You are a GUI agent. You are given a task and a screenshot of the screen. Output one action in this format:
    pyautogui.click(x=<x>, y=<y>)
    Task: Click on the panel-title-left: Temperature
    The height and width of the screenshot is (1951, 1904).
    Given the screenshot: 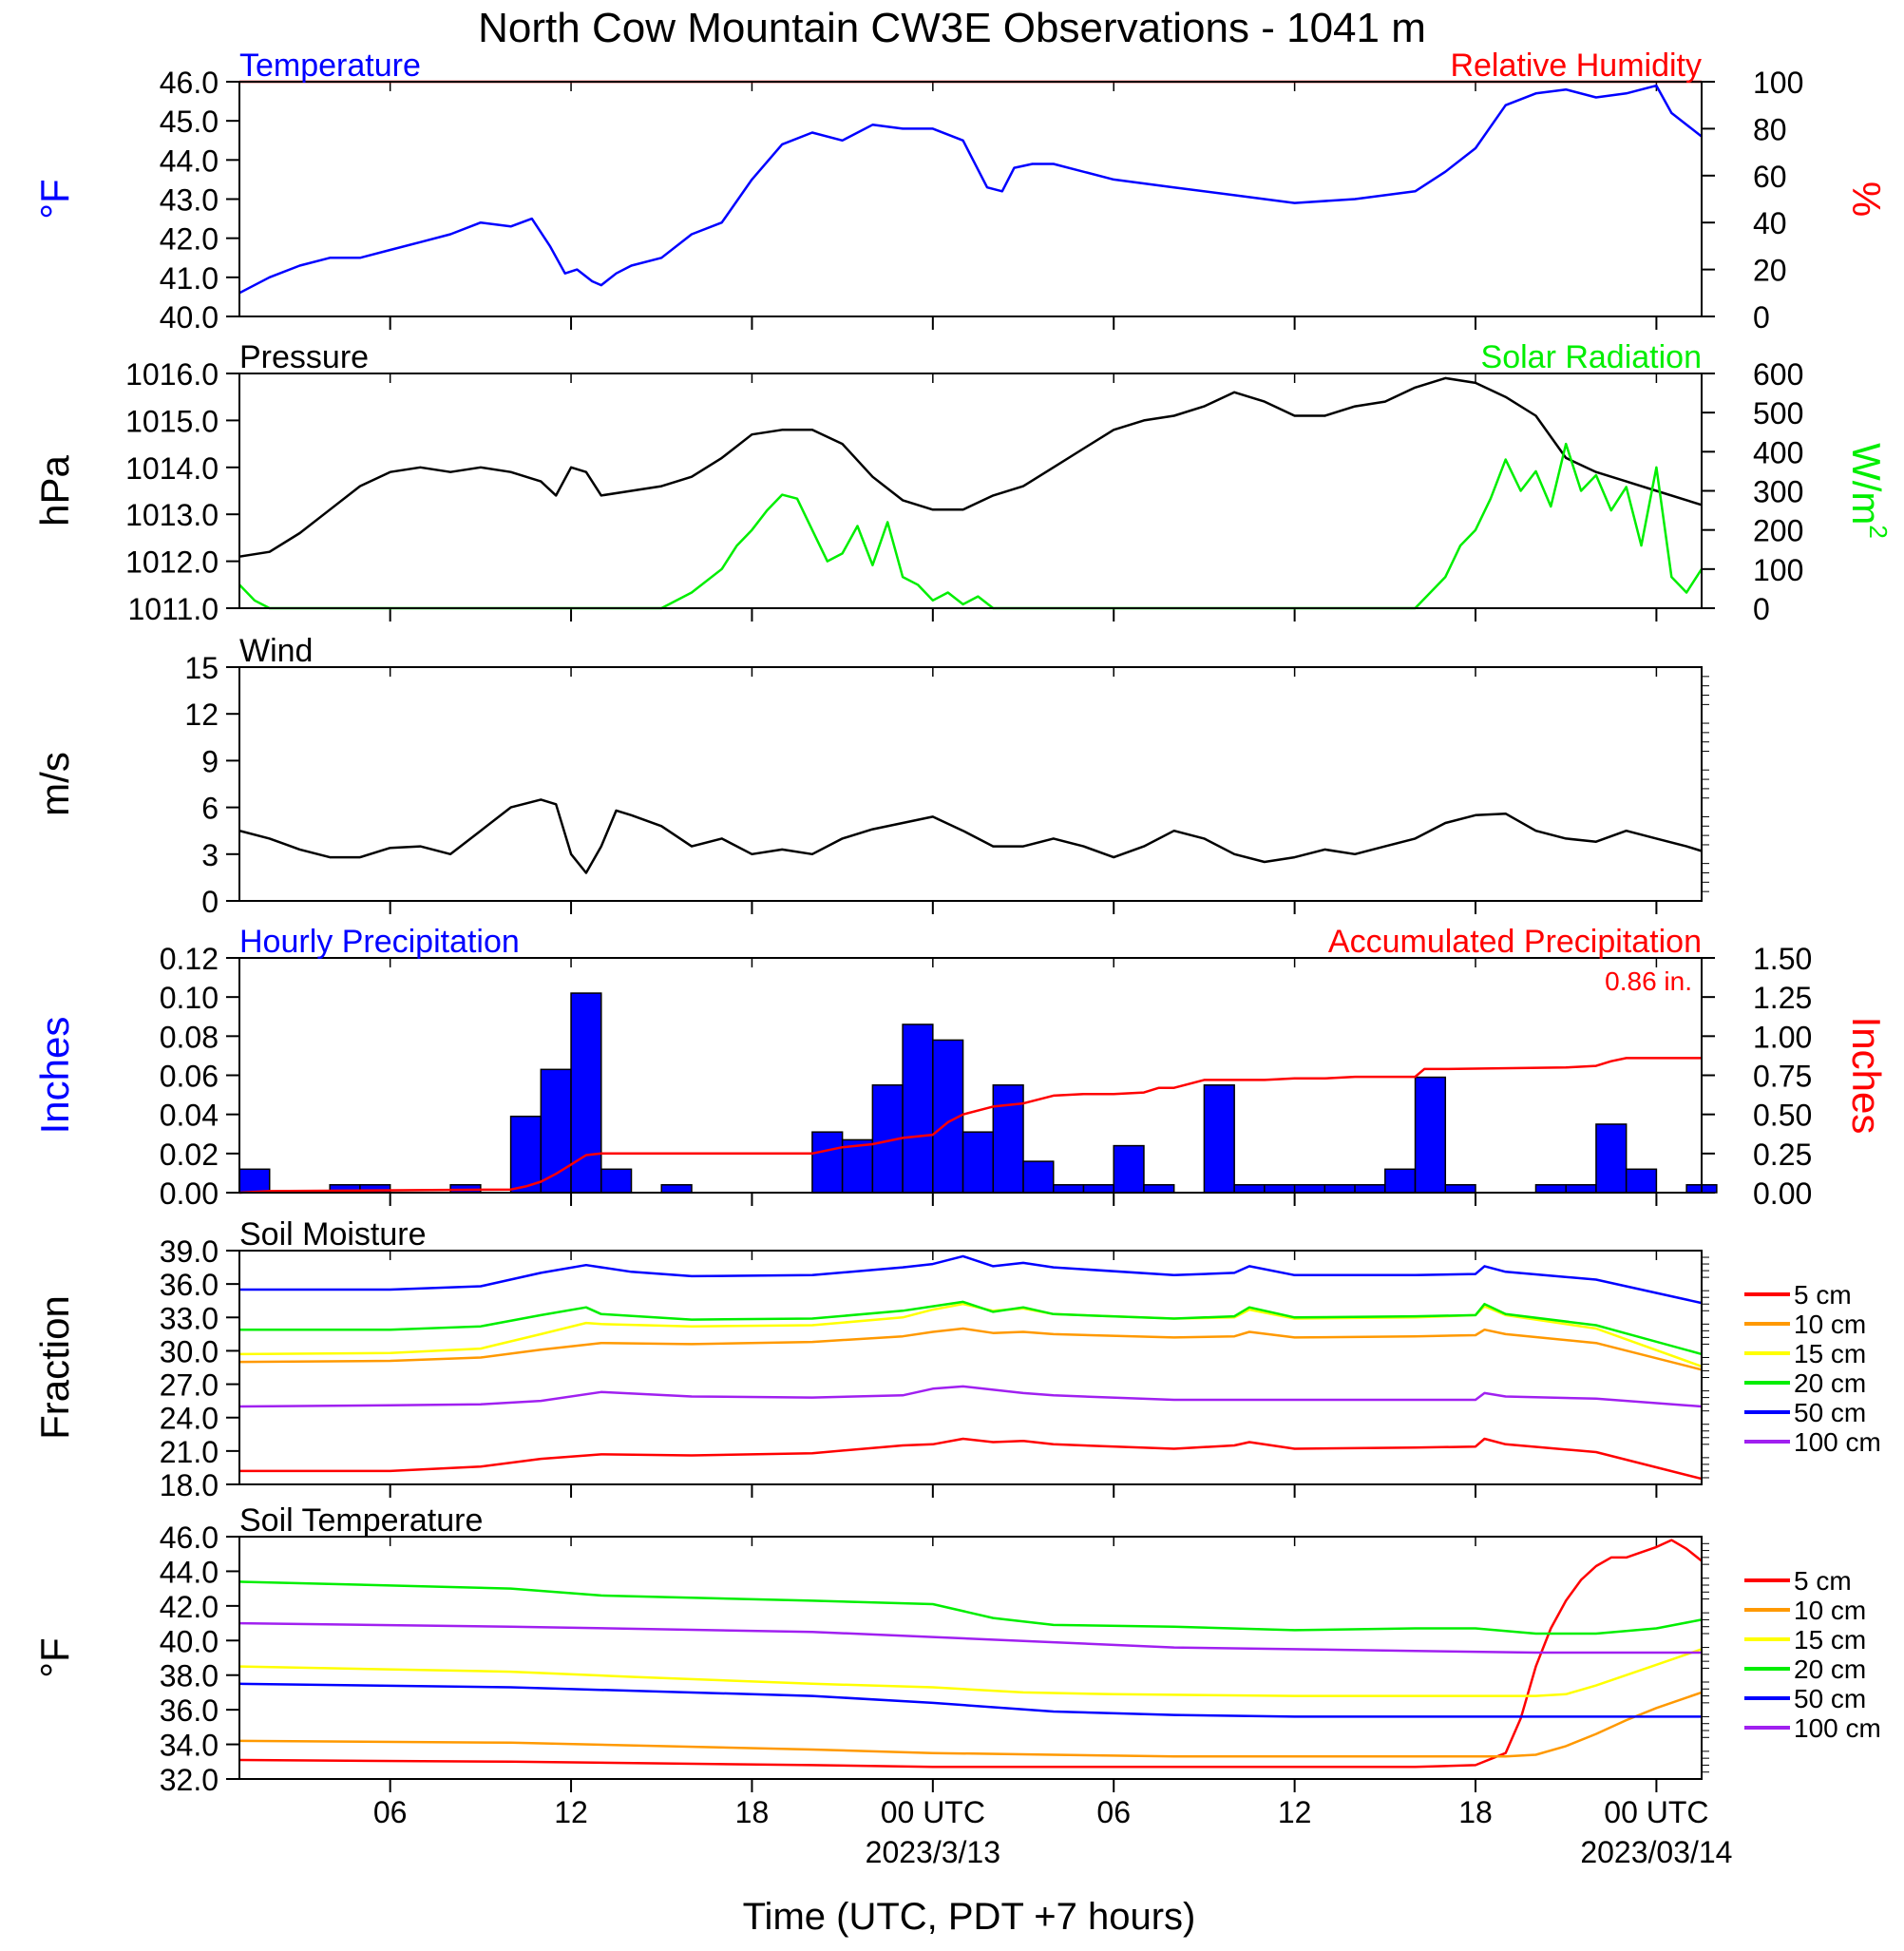 What is the action you would take?
    pyautogui.click(x=330, y=66)
    